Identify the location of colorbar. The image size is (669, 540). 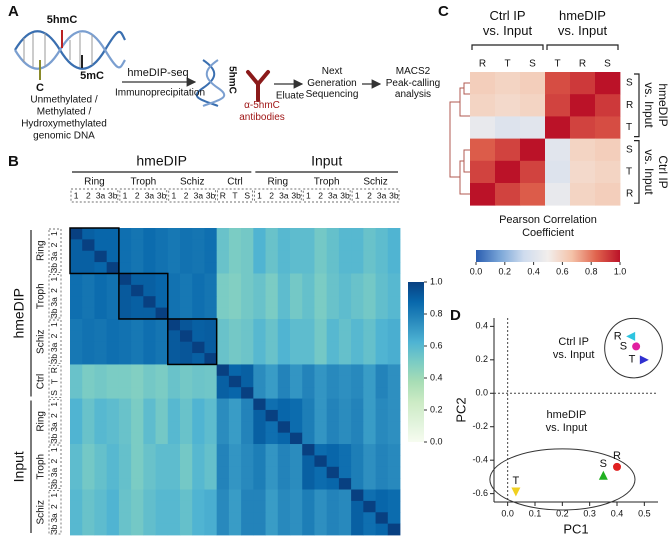
(416, 362).